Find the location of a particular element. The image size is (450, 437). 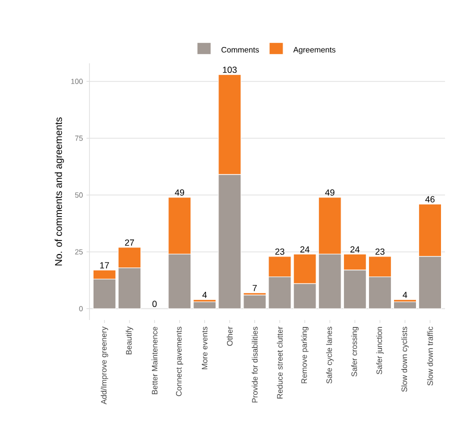

total-label: 46 is located at coordinates (430, 199).